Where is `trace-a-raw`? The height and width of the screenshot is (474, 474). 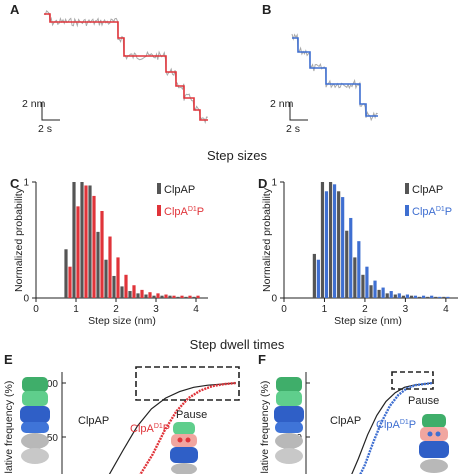 trace-a-raw is located at coordinates (125, 67).